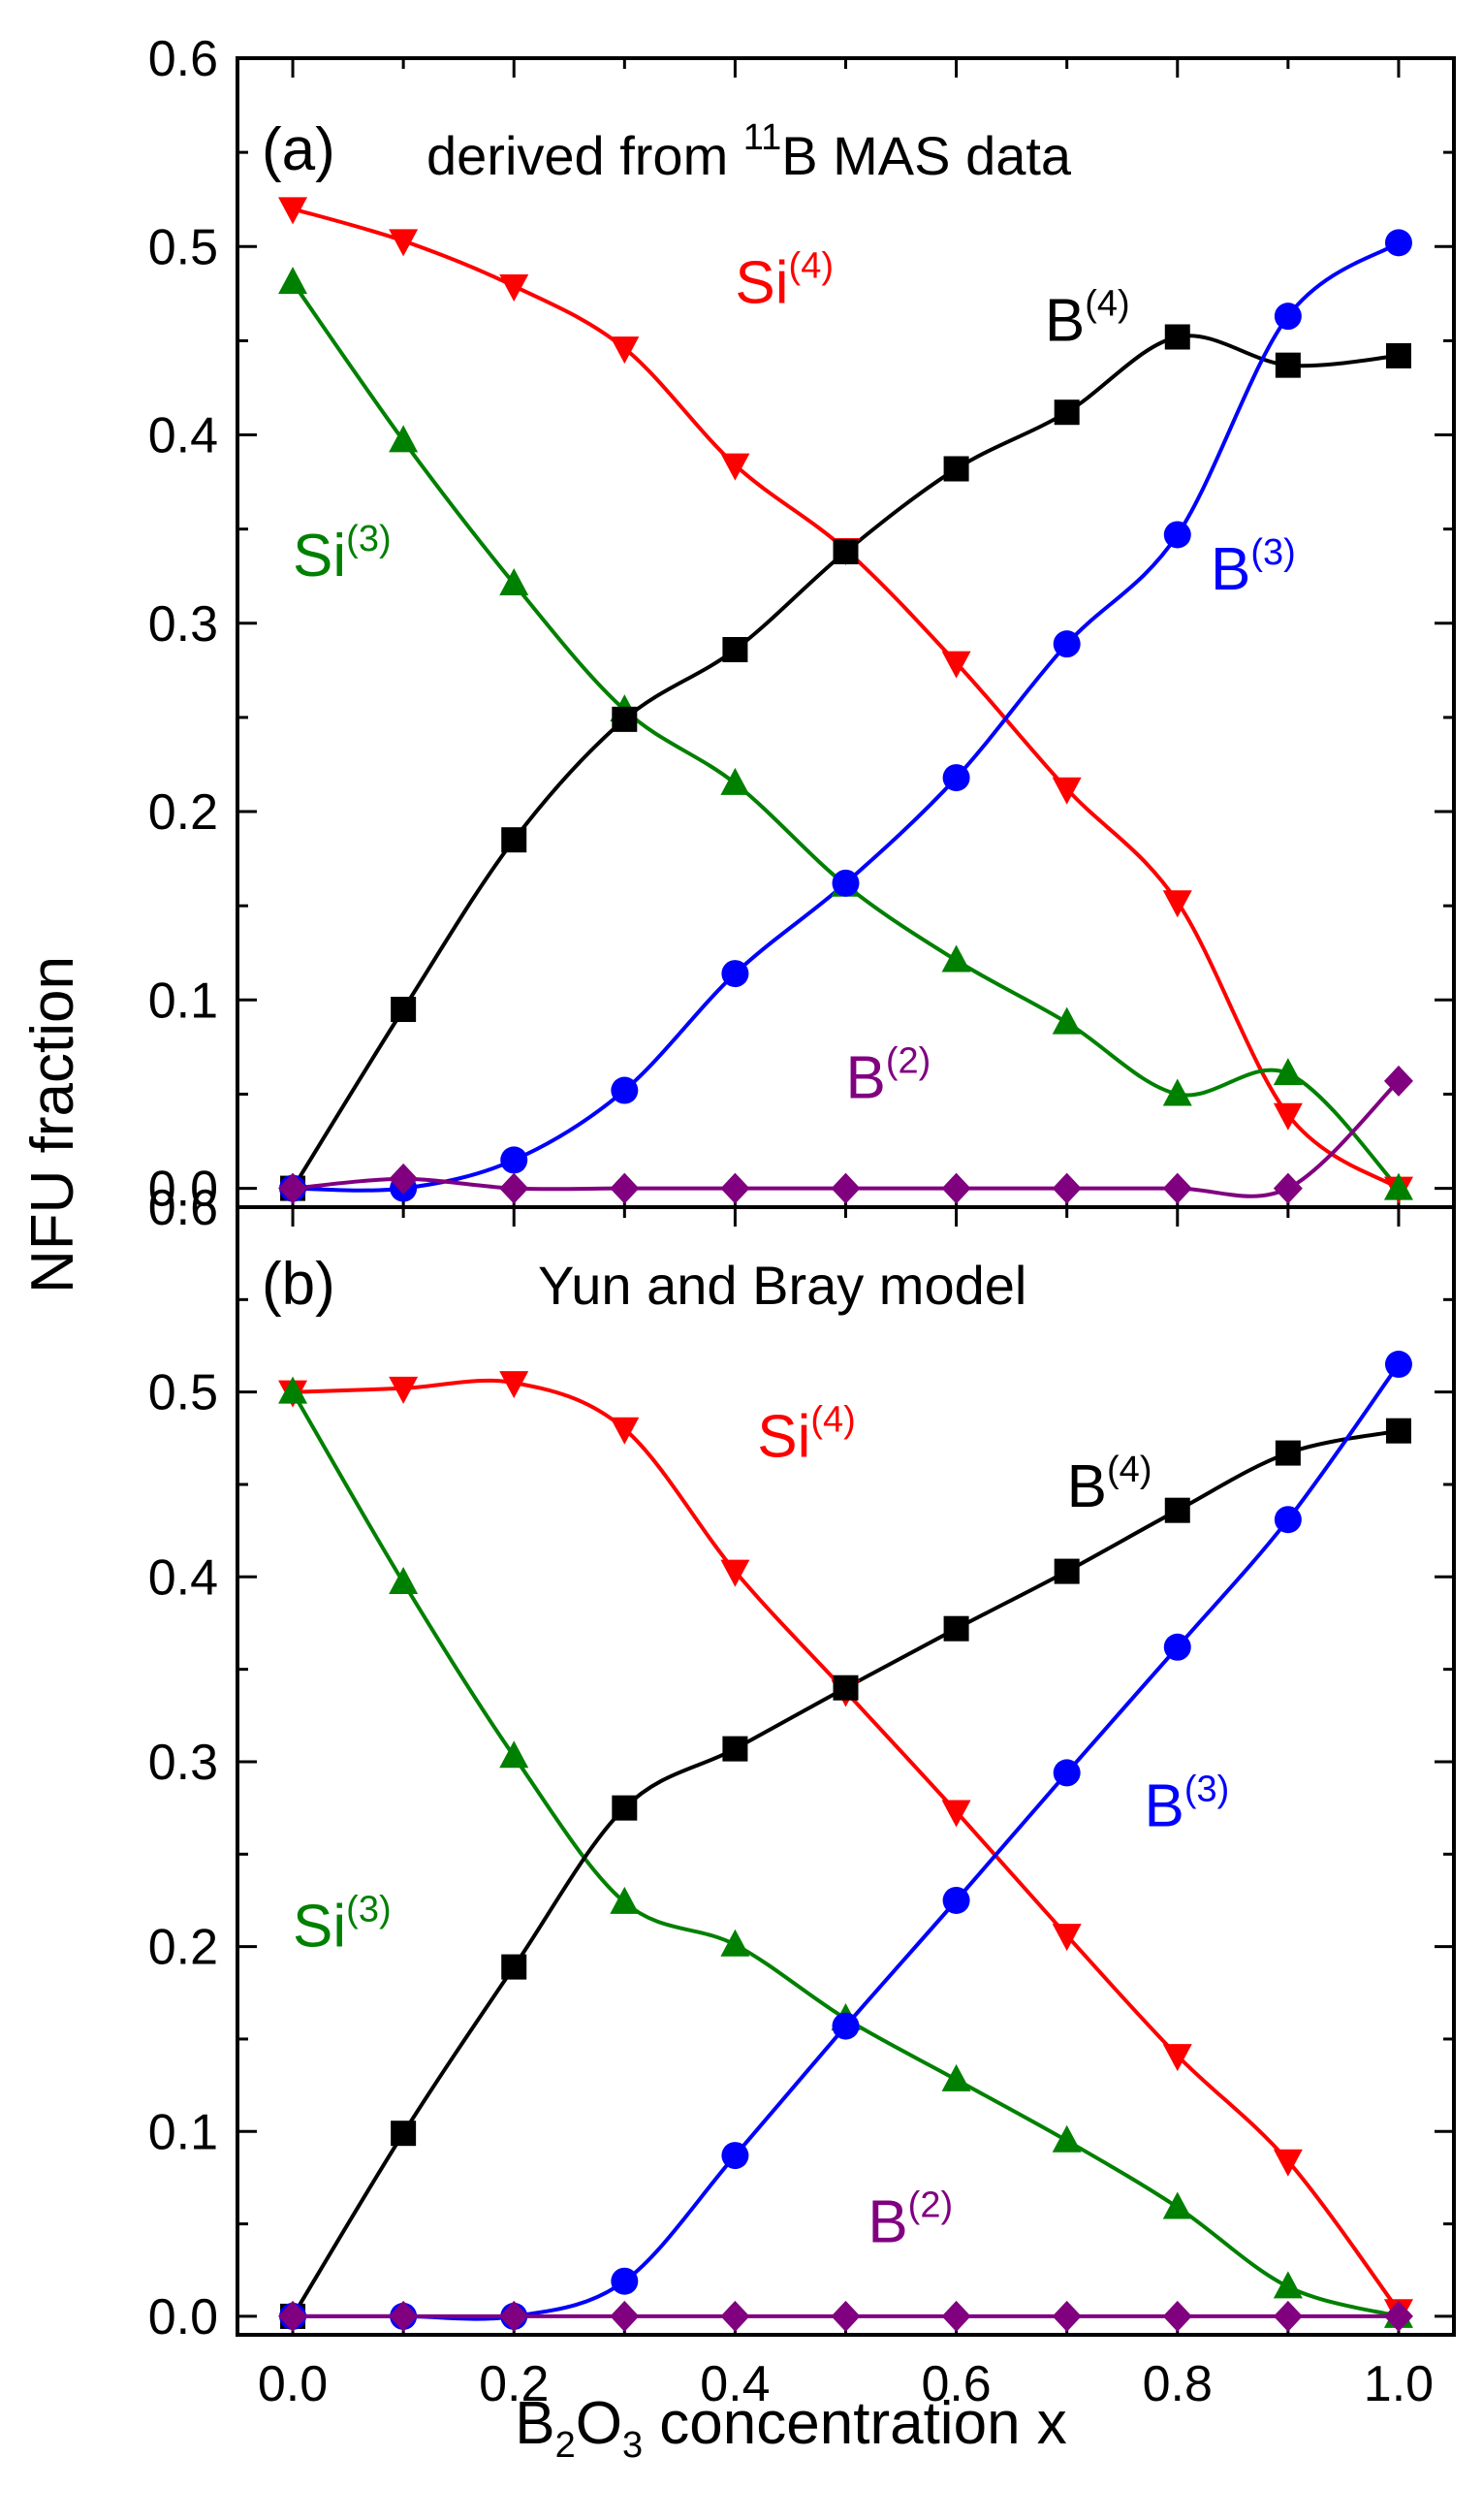  Describe the element at coordinates (584, 156) in the screenshot. I see `panel-title-a-pre: derived from` at that location.